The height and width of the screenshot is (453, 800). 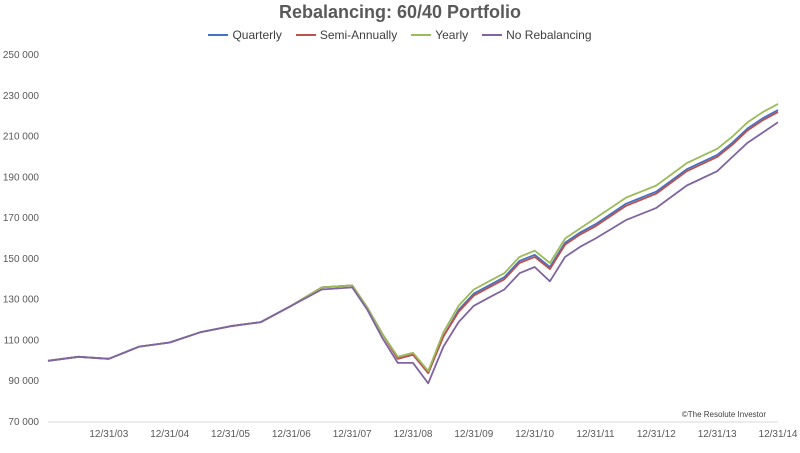 I want to click on legend-swatch-semi-annually, so click(x=305, y=35).